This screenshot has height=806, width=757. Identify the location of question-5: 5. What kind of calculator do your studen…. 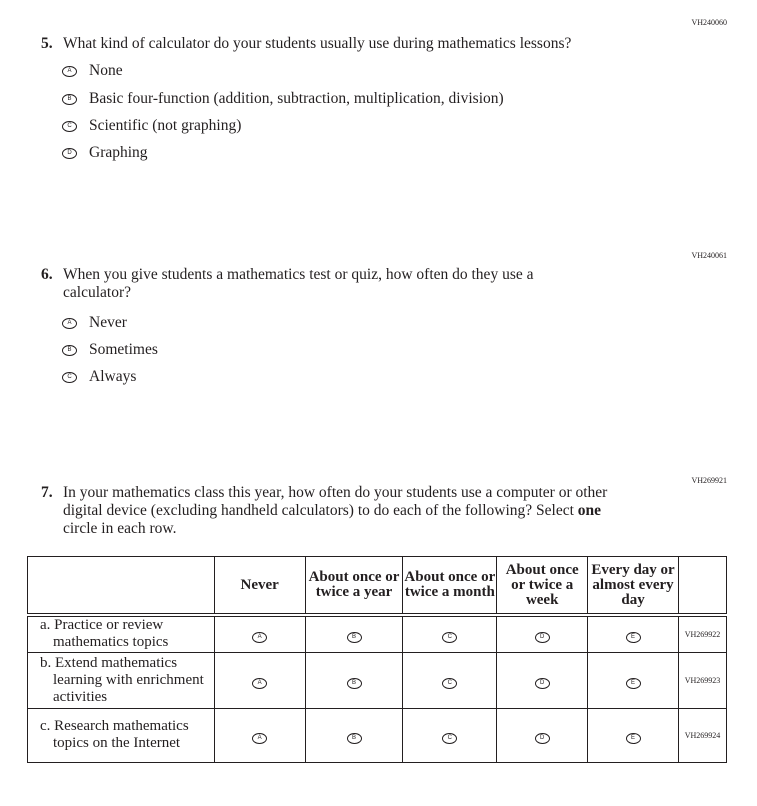
(341, 44).